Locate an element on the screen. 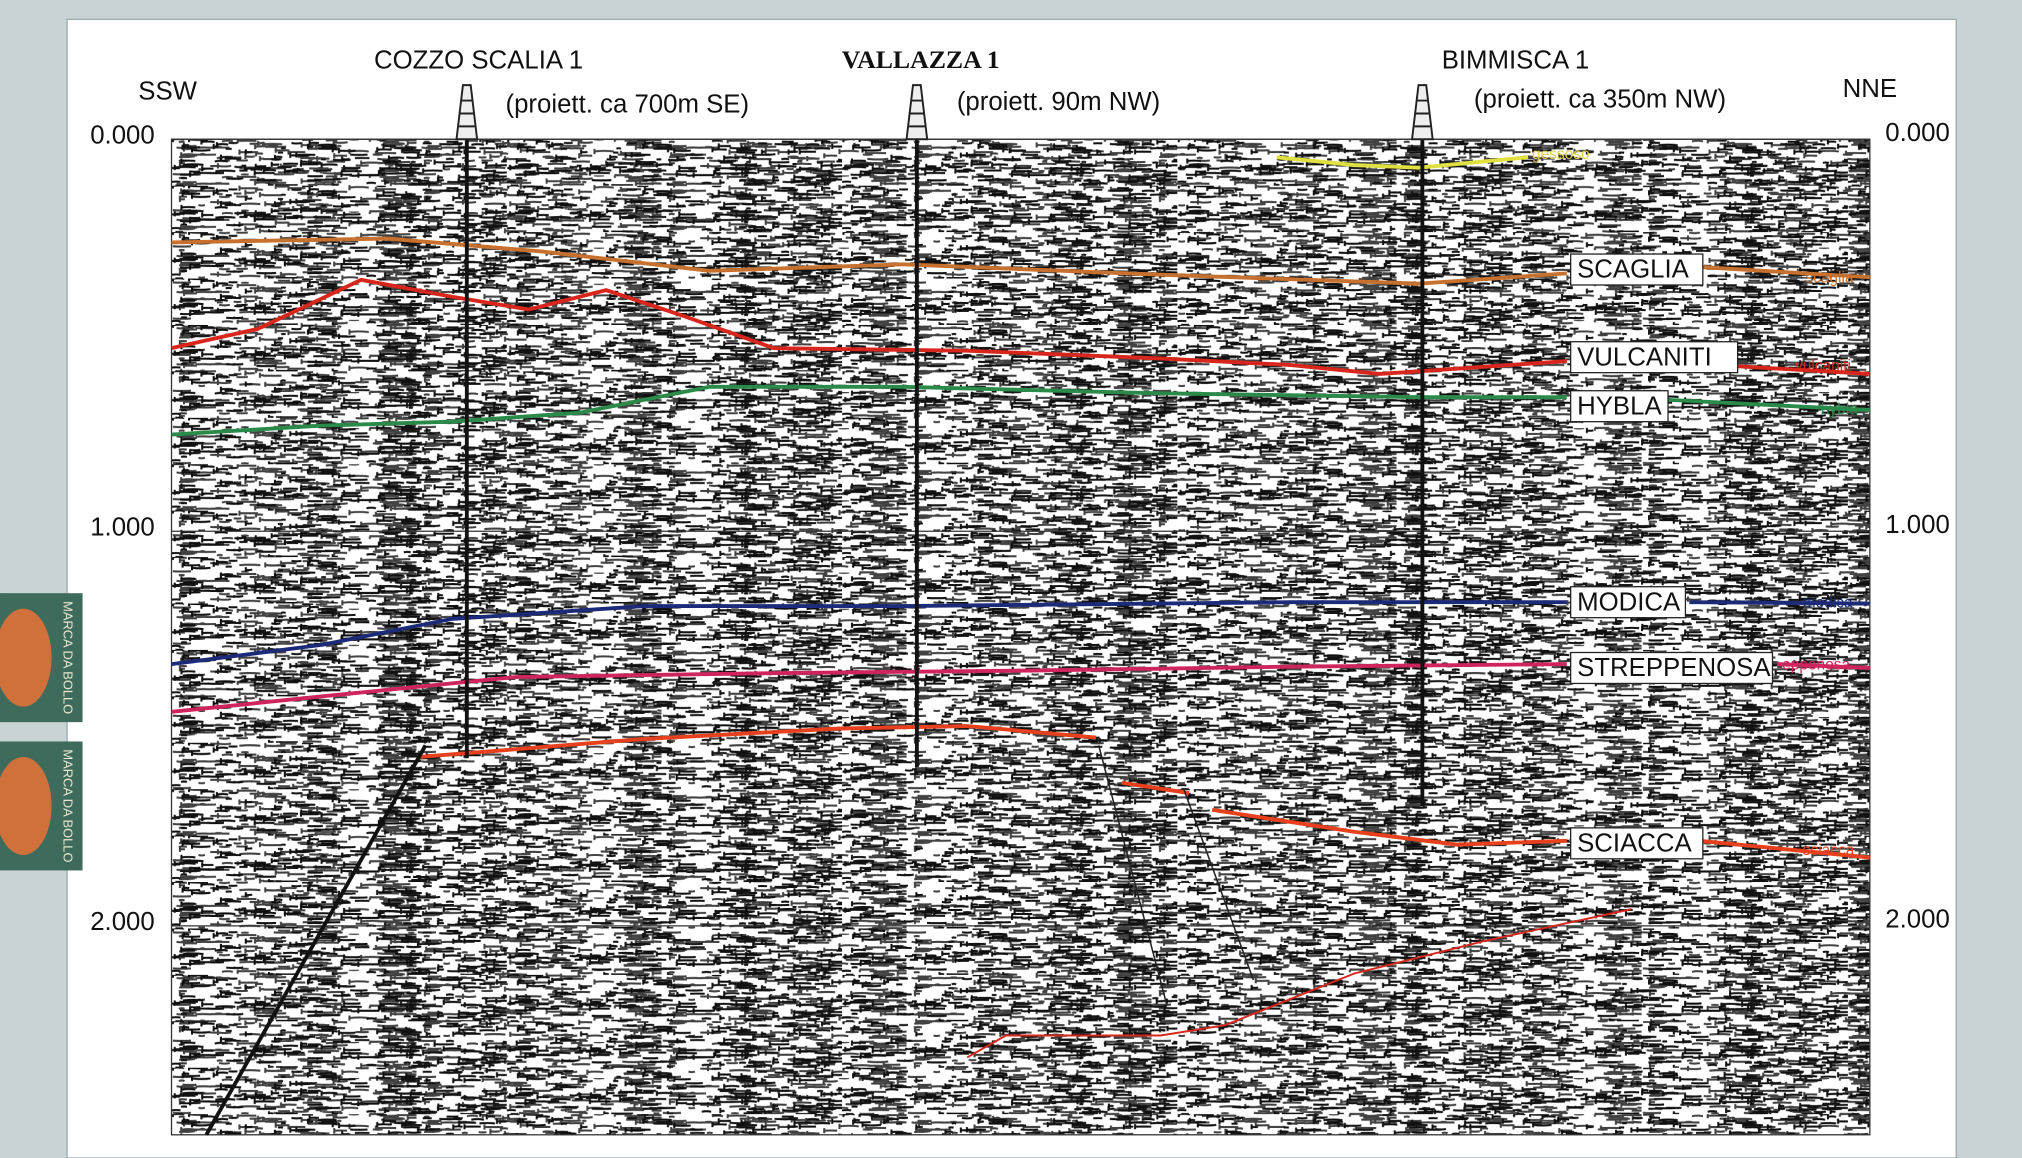  horizon-label: SCAGLIA is located at coordinates (1633, 270).